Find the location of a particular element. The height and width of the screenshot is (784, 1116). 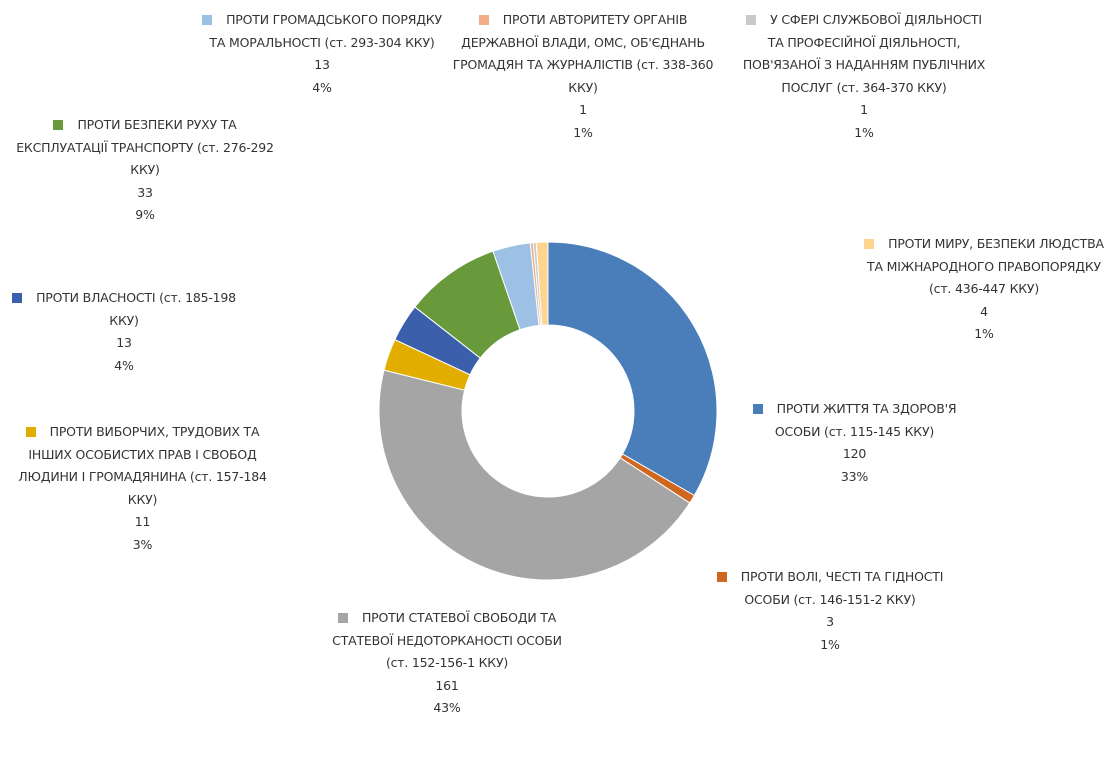

percent-label: 9% is located at coordinates (145, 214).